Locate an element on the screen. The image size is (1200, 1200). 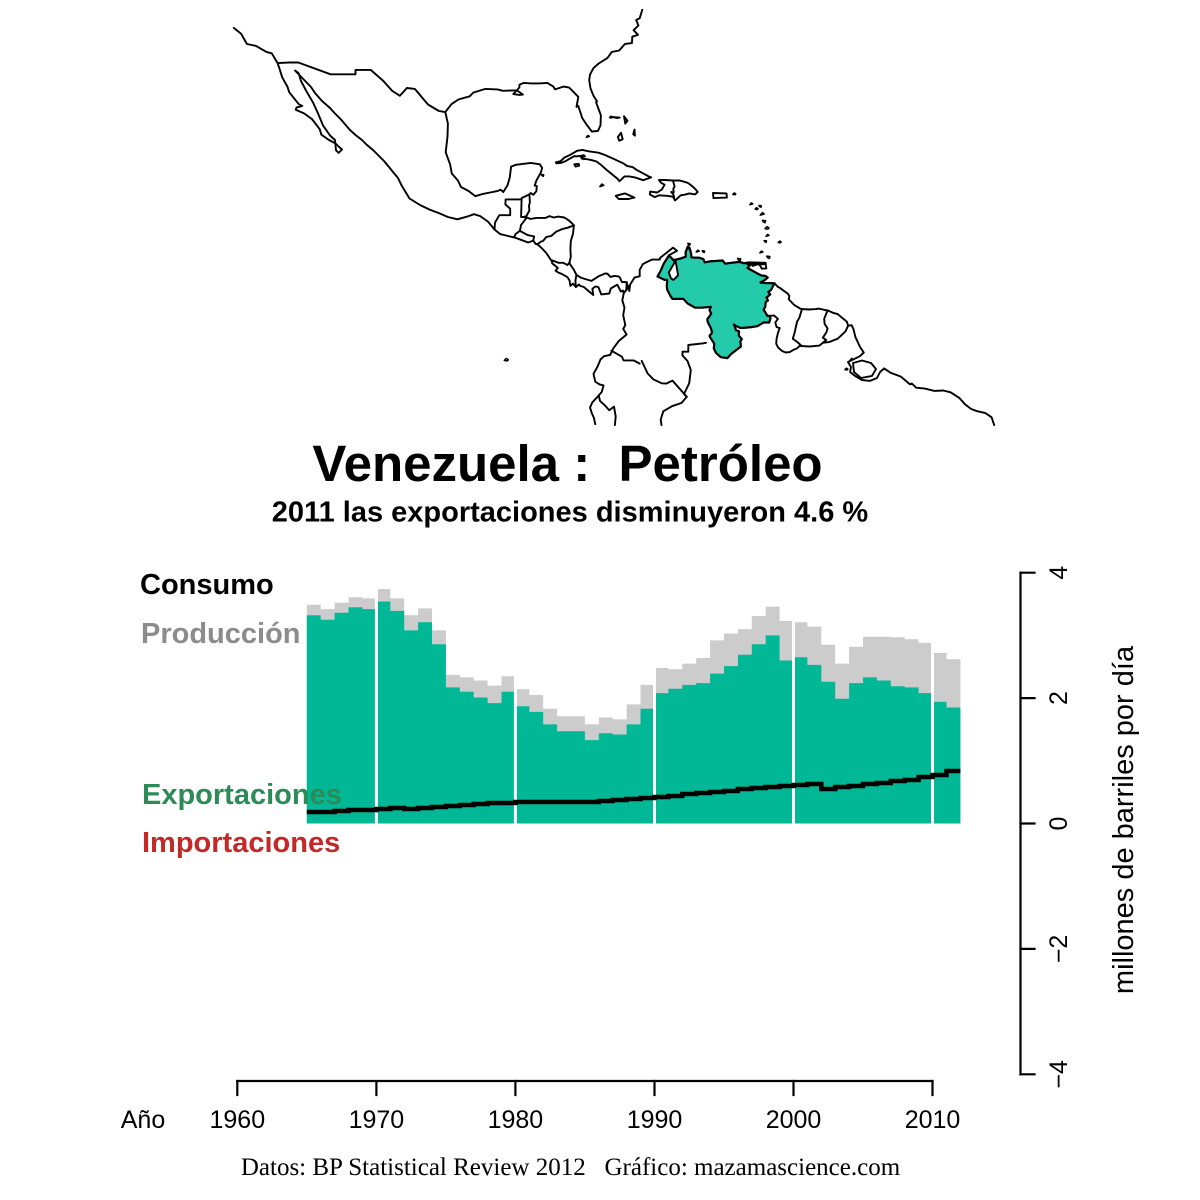
svg-text: millones de barriles por día is located at coordinates (1124, 819).